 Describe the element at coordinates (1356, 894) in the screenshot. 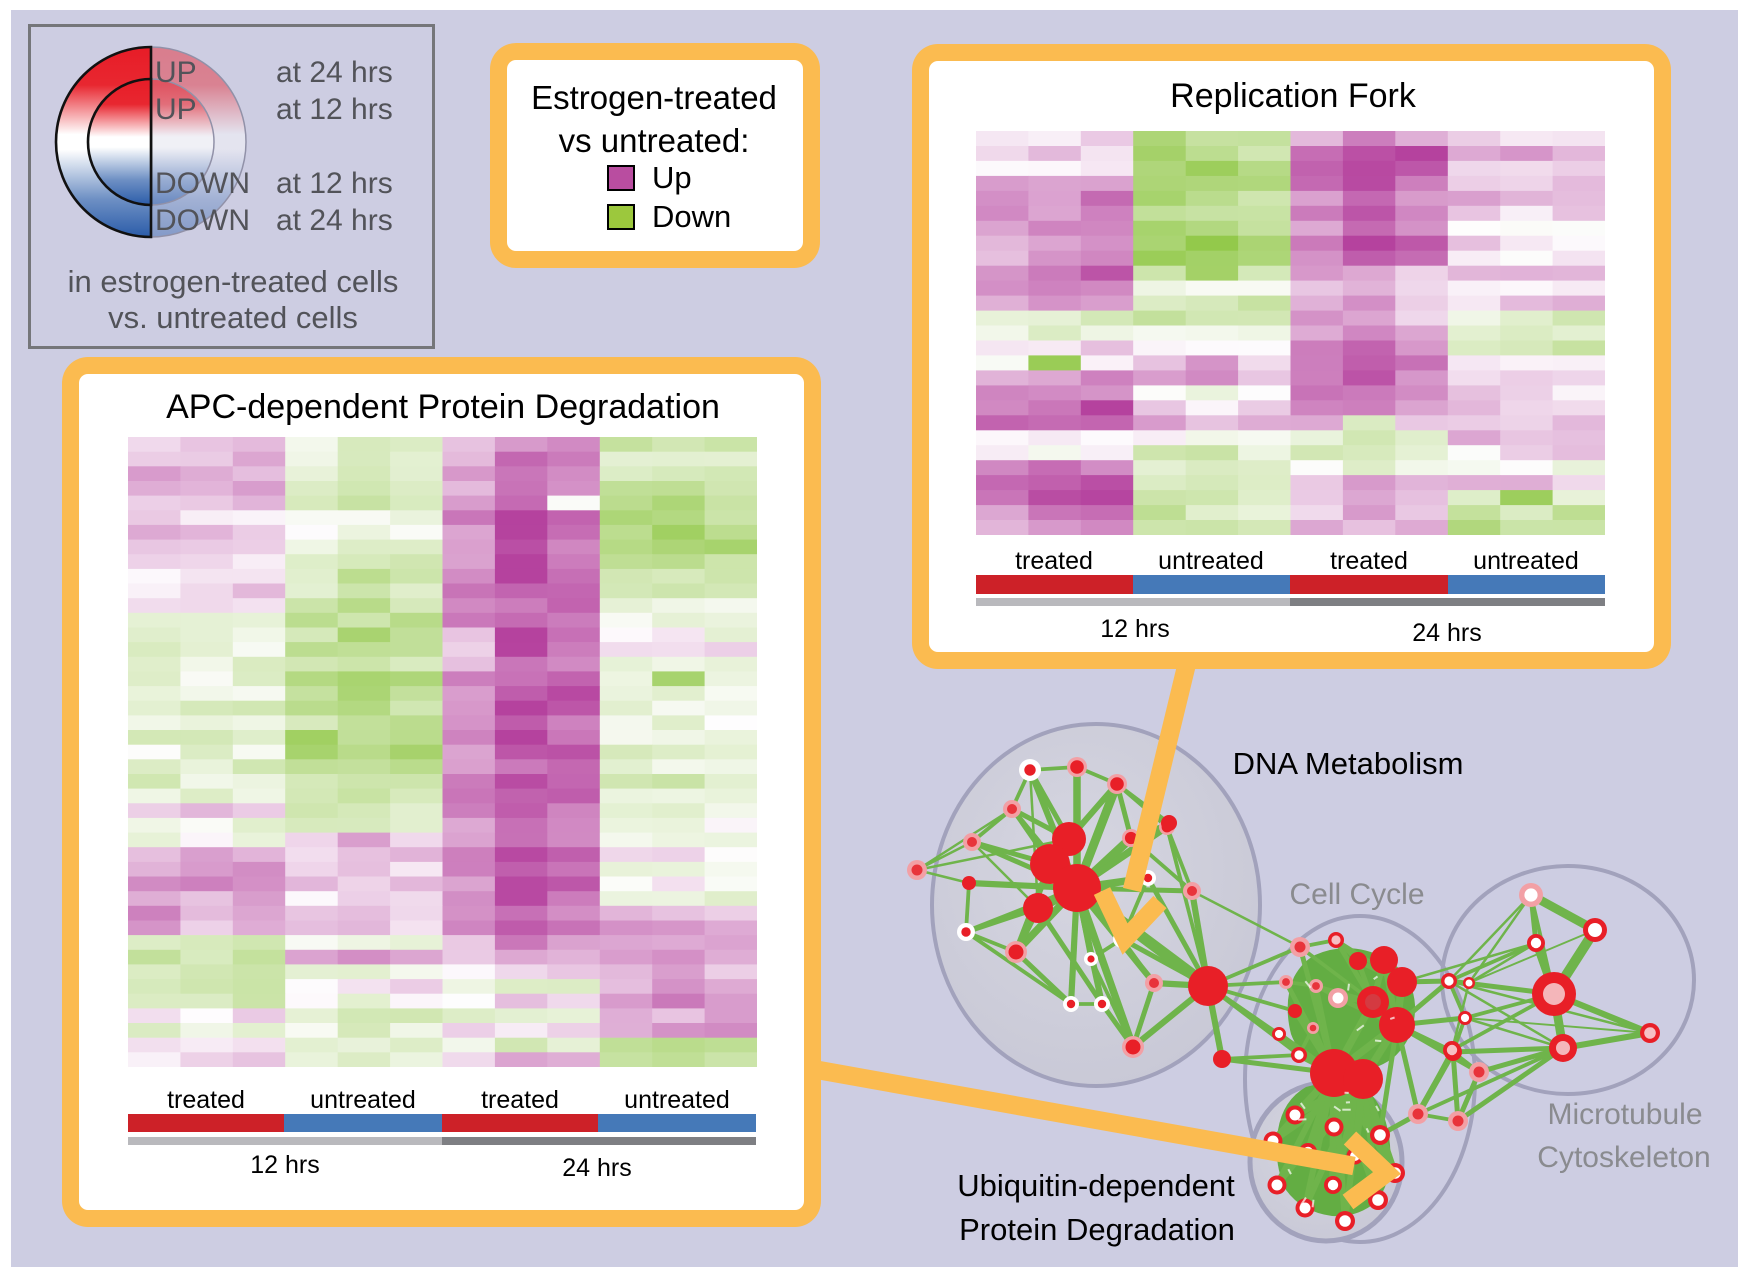

I see `svg-text: Cell Cycle` at that location.